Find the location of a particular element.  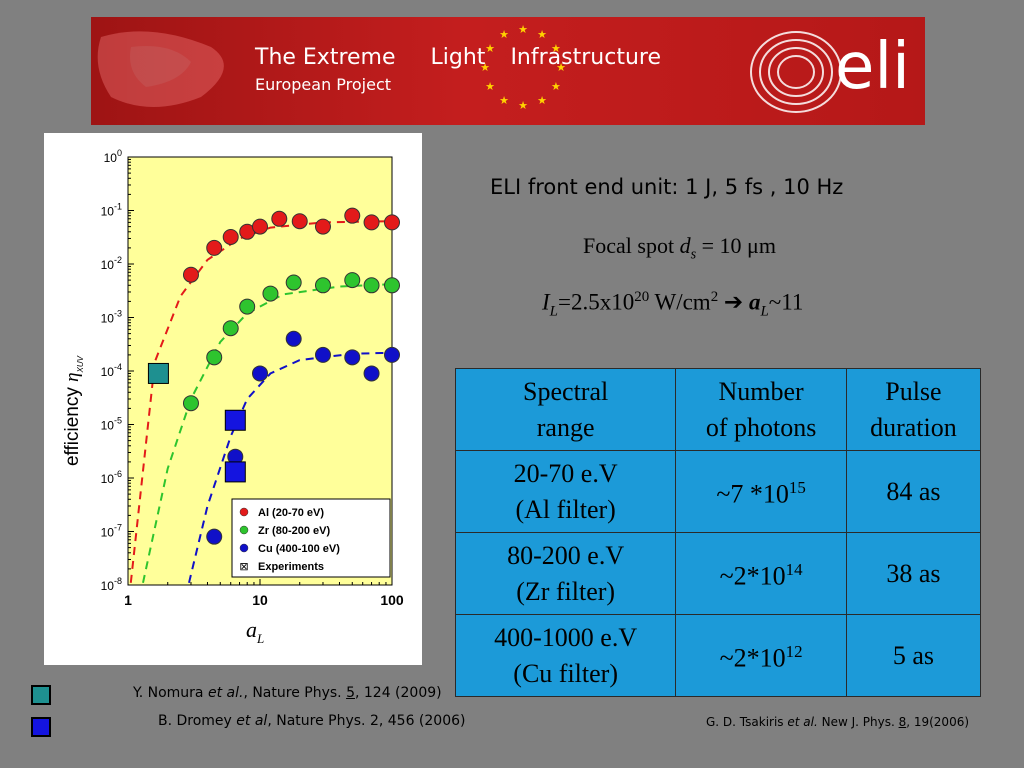

banner-artwork: ★ ★ ★ ★ ★ ★ ★ ★ ★ ★ ★ ★ is located at coordinates (469, 68).